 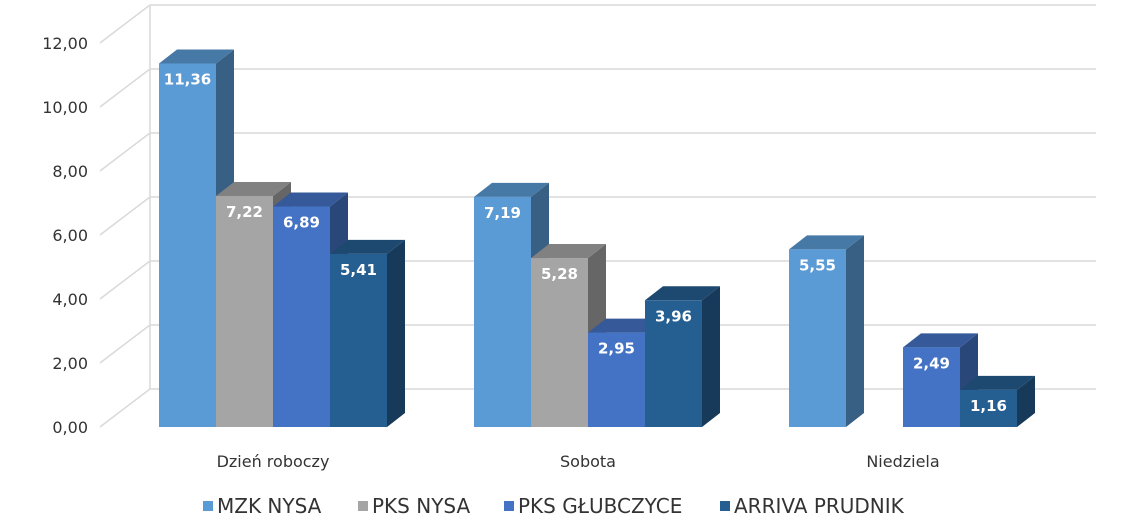 What do you see at coordinates (65, 107) in the screenshot?
I see `y-tick-label: 10,00` at bounding box center [65, 107].